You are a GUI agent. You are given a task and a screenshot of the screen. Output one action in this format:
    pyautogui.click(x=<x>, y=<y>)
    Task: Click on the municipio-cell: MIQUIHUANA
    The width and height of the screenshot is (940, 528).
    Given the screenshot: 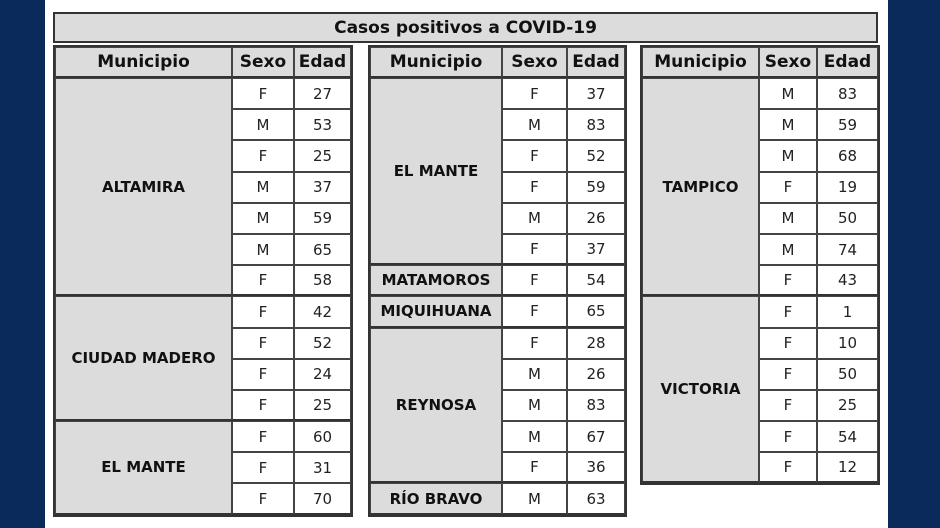 What is the action you would take?
    pyautogui.click(x=436, y=312)
    